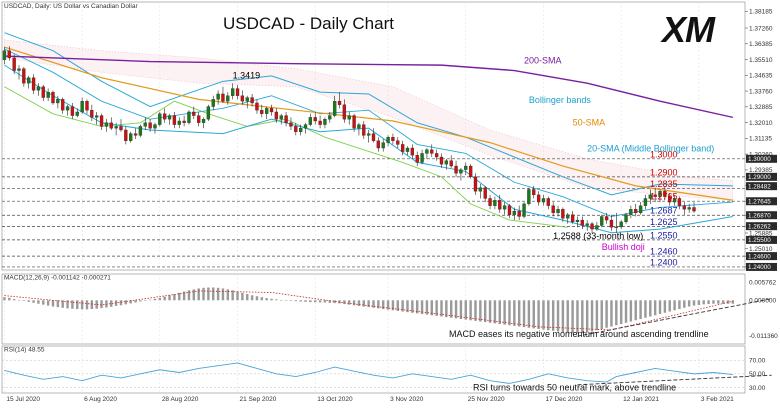 The image size is (780, 411). What do you see at coordinates (762, 283) in the screenshot?
I see `macd-y-tick-label: 0.005762` at bounding box center [762, 283].